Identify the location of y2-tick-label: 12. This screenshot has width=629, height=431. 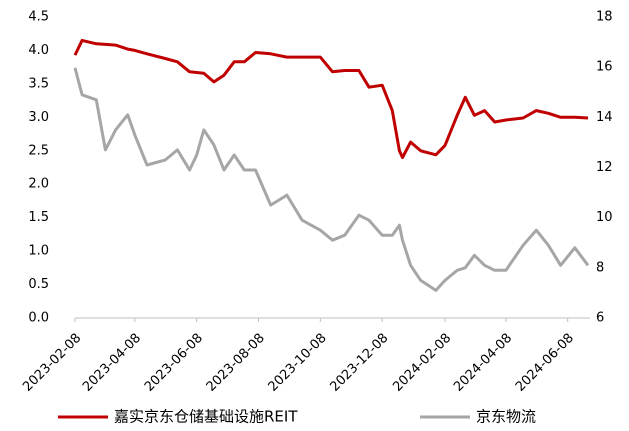
(604, 167).